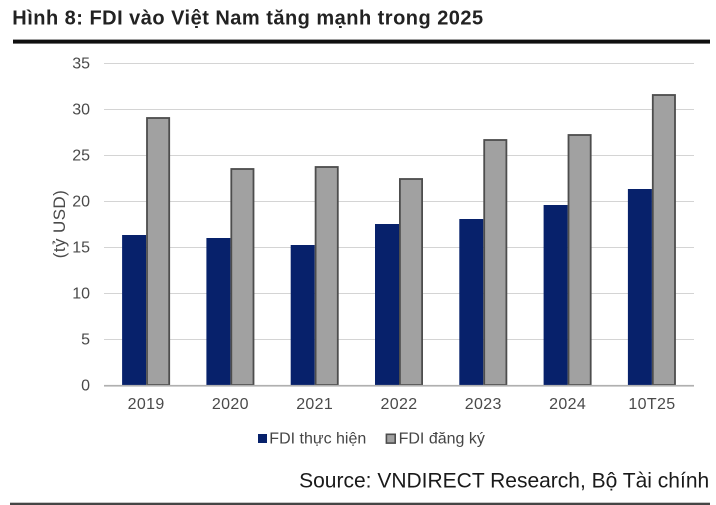  Describe the element at coordinates (442, 439) in the screenshot. I see `svg-text: FDI đăng ký` at that location.